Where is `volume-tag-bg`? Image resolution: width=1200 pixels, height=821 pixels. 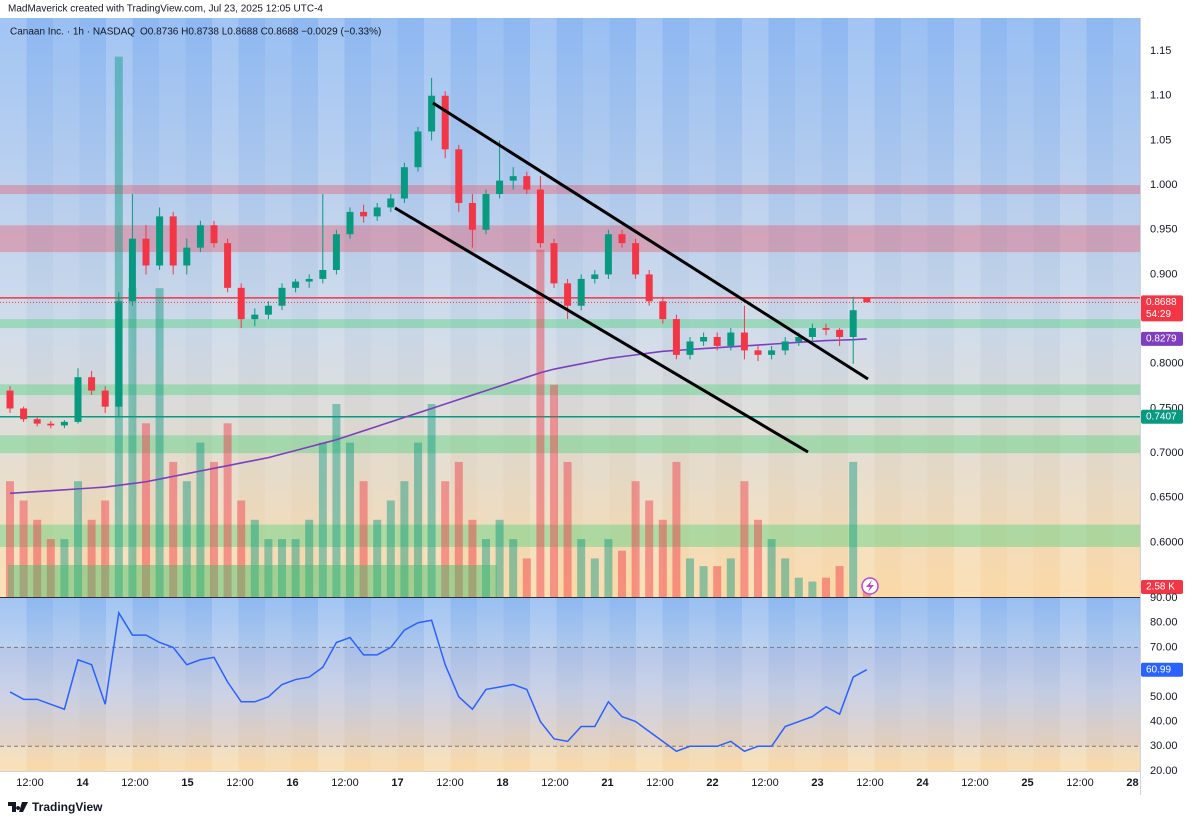 volume-tag-bg is located at coordinates (1162, 587).